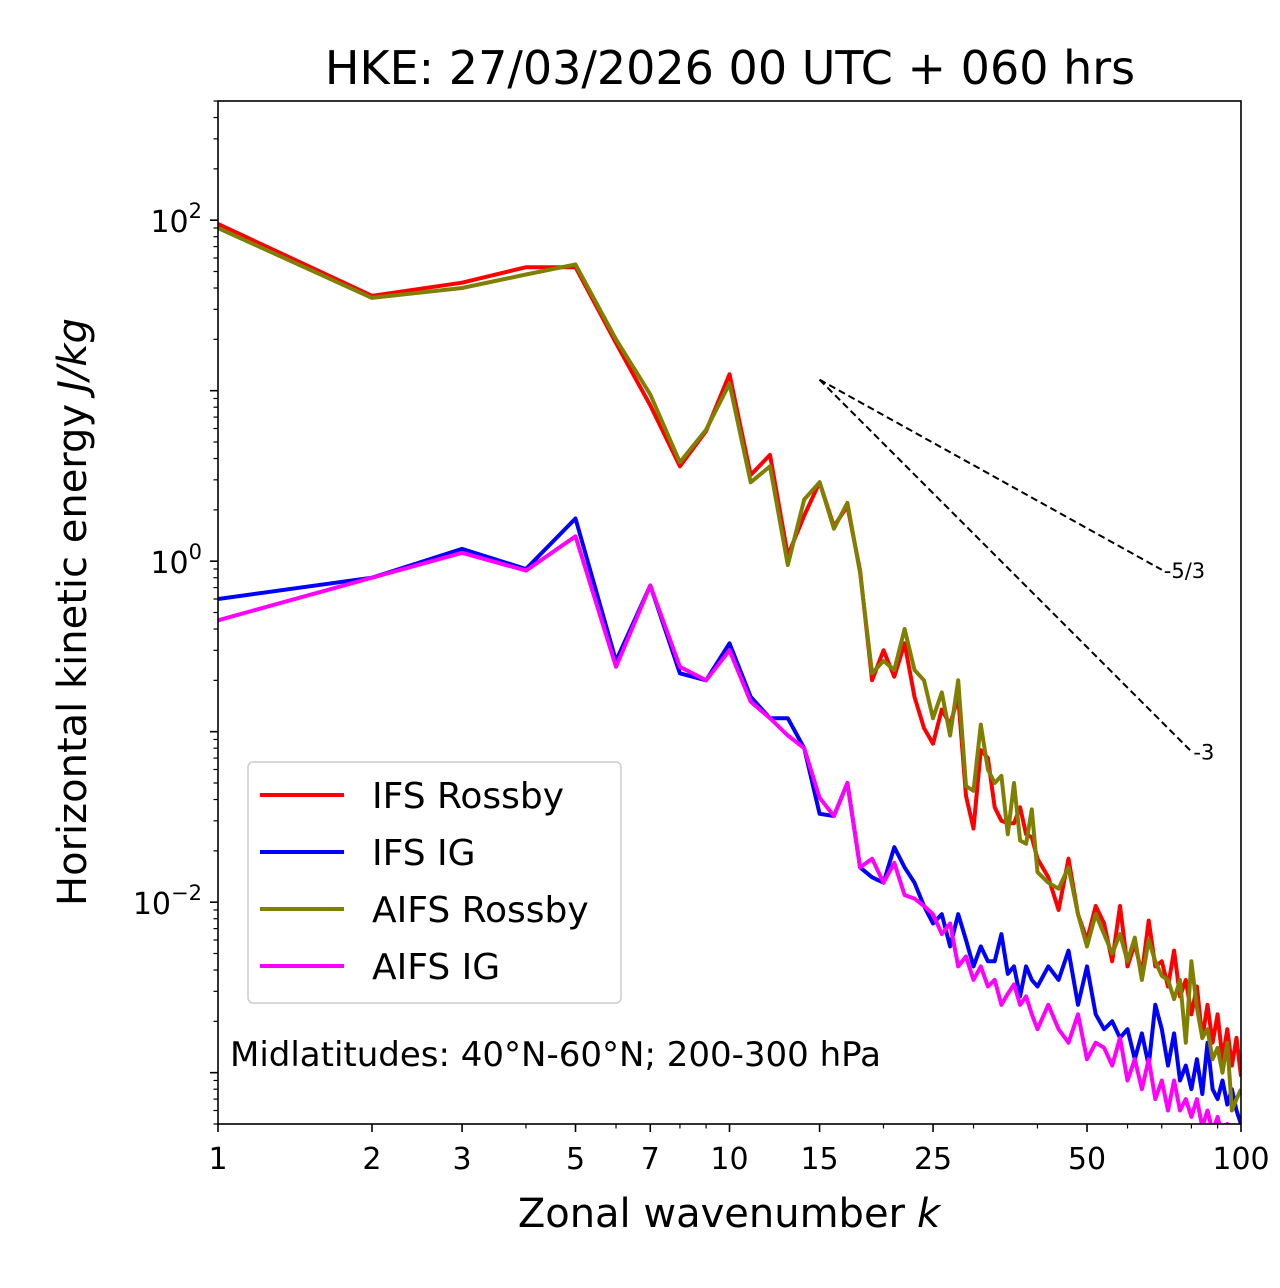  What do you see at coordinates (462, 1159) in the screenshot?
I see `x-tick-label: 3` at bounding box center [462, 1159].